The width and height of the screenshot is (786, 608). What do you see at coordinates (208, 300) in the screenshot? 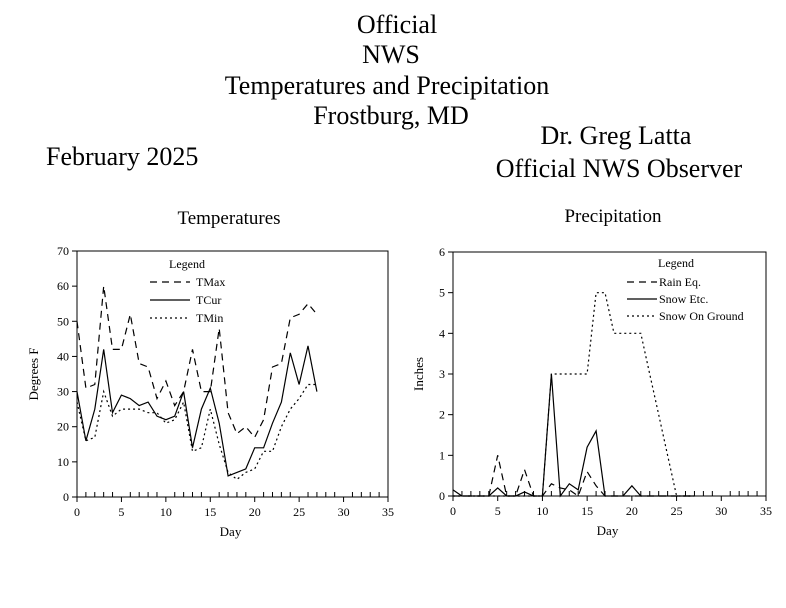
I see `temp-legend-label: TCur` at bounding box center [208, 300].